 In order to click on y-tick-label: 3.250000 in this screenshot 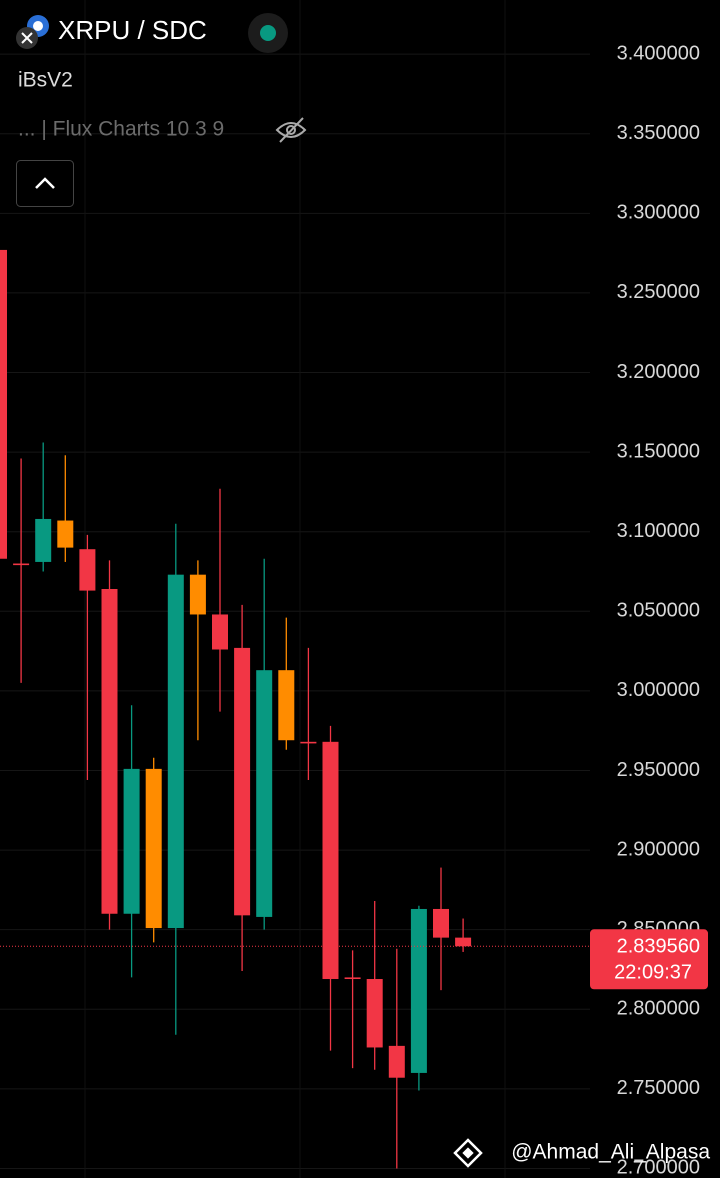, I will do `click(658, 292)`.